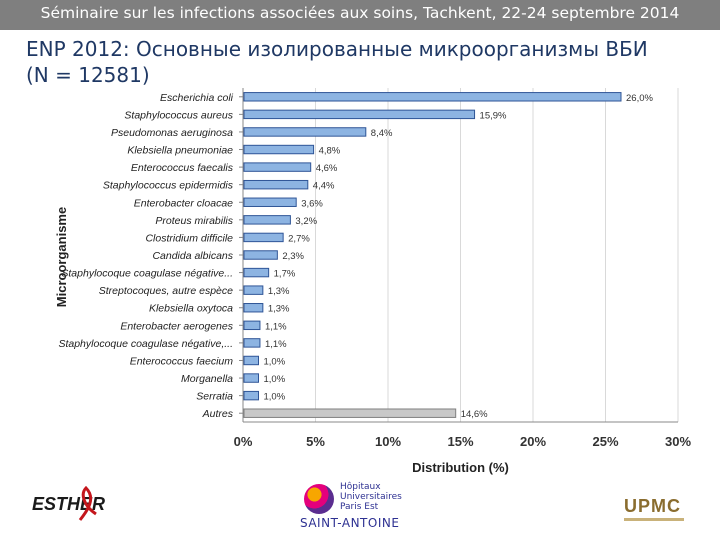  I want to click on x-tick-label: 5%, so click(315, 441).